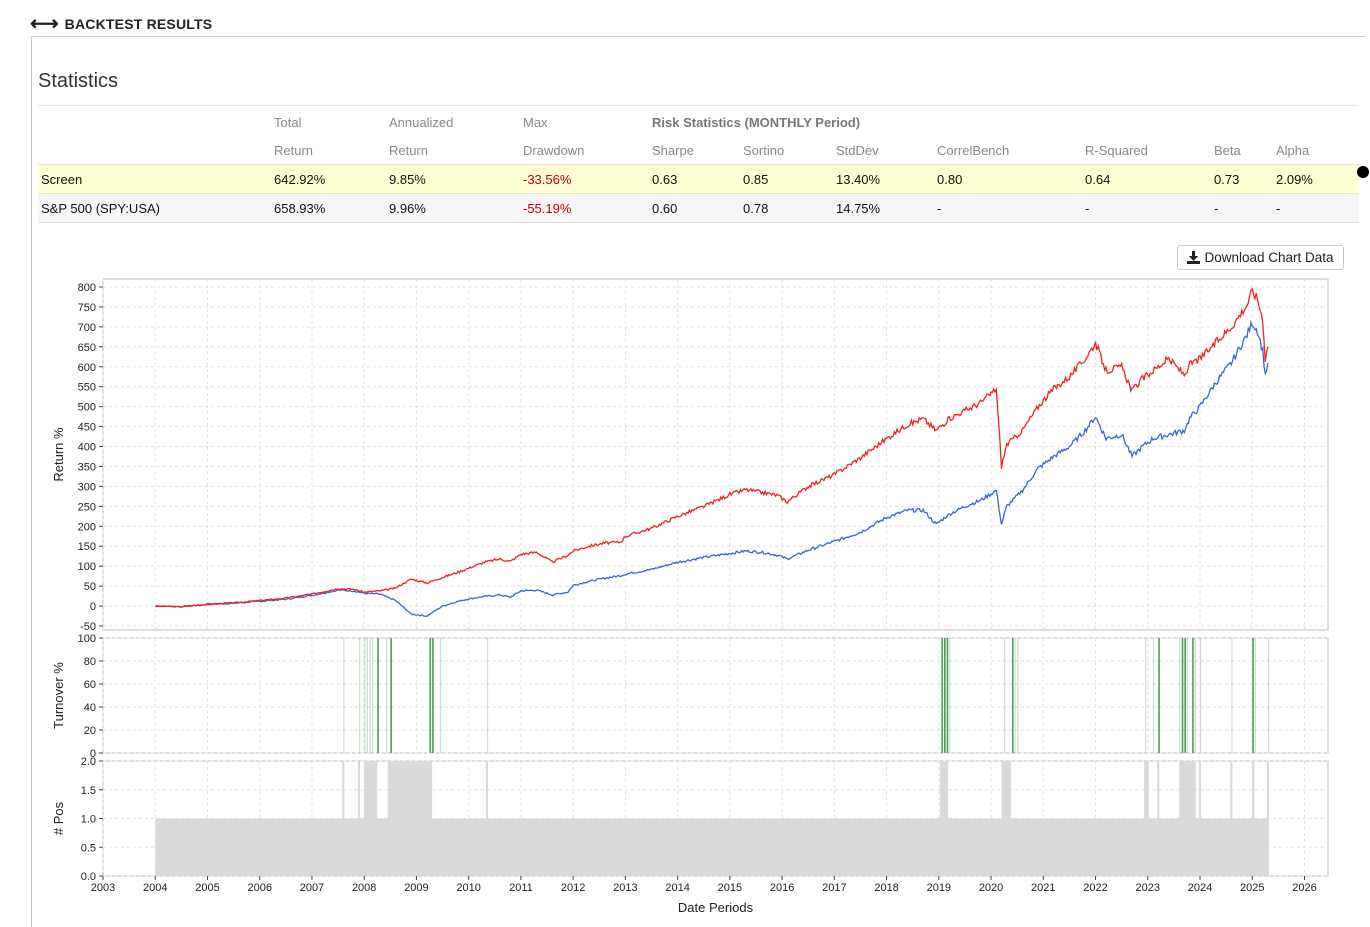 This screenshot has height=927, width=1370. Describe the element at coordinates (625, 888) in the screenshot. I see `x-tick-label: 2013` at that location.